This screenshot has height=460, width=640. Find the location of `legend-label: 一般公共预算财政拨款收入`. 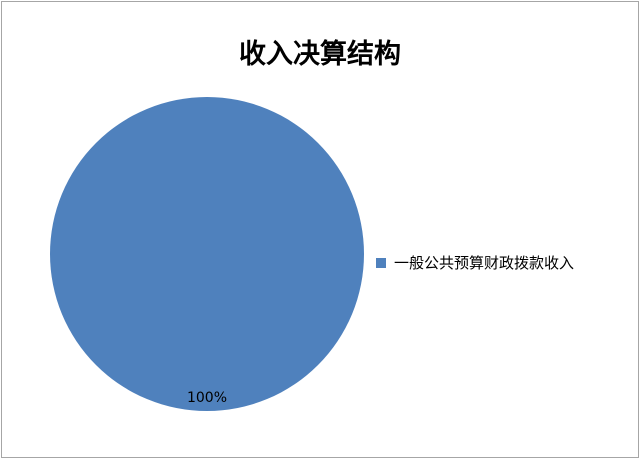

legend-label: 一般公共预算财政拨款收入 is located at coordinates (484, 263).